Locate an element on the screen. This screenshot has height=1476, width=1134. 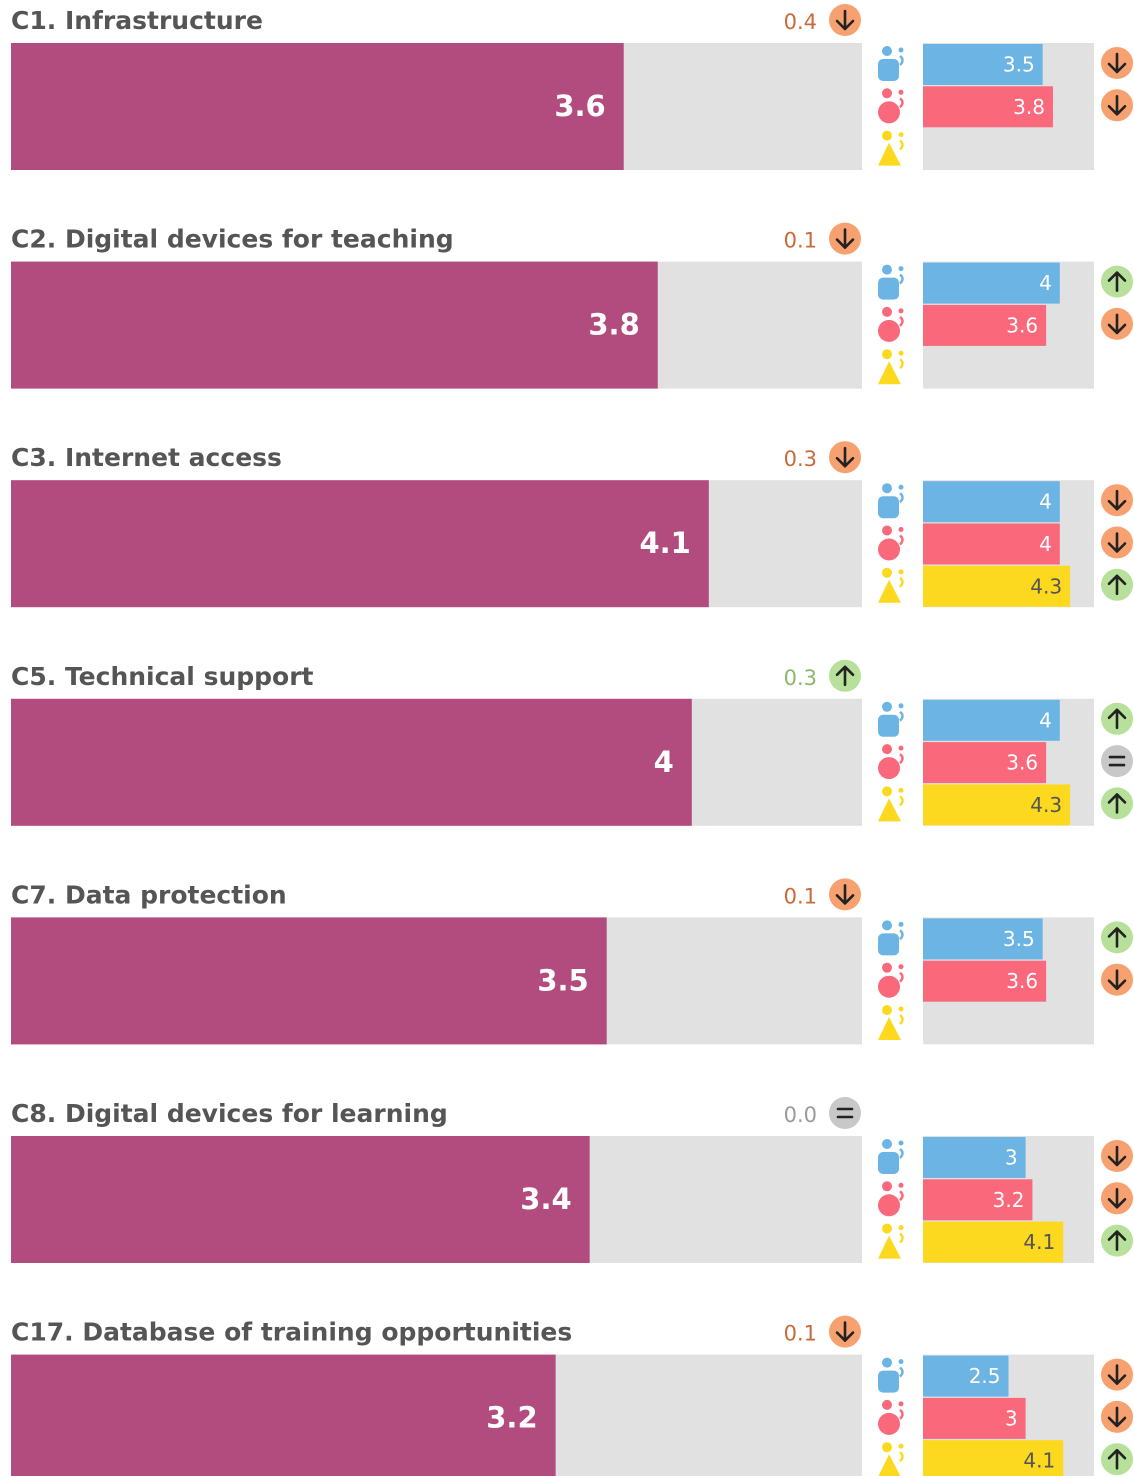
change-label: 0.3 is located at coordinates (800, 459).